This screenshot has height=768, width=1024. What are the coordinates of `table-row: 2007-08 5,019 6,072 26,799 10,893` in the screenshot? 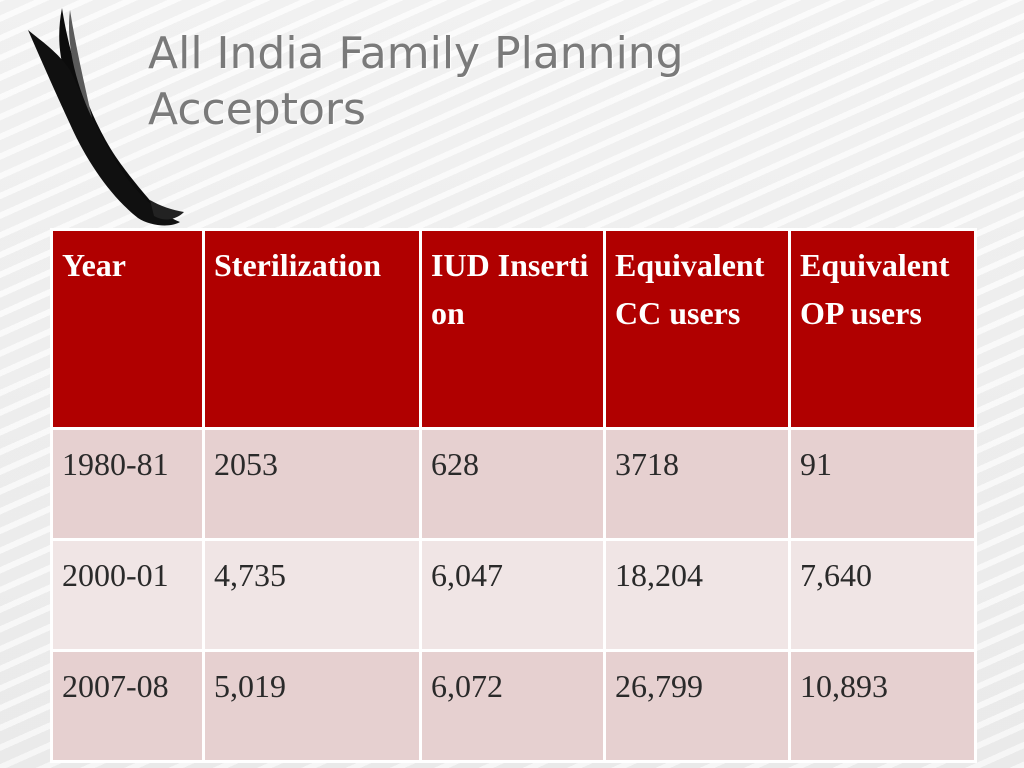 It's located at (513, 706).